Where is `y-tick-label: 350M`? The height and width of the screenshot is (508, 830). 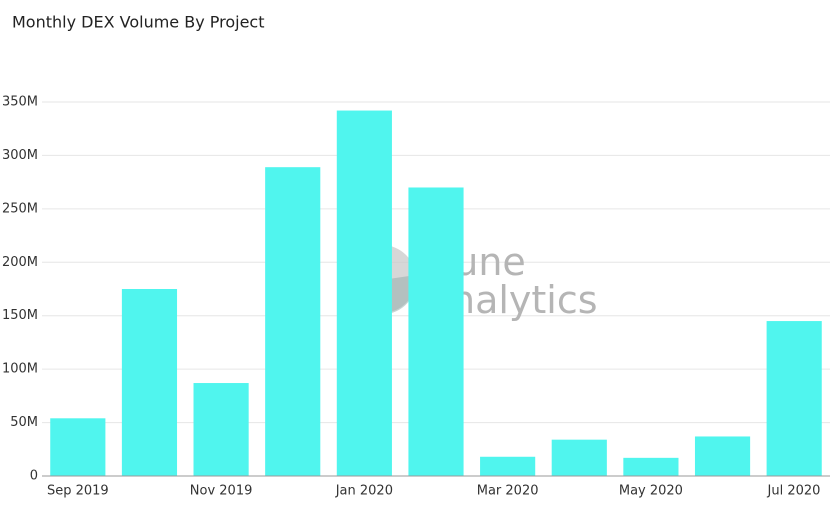
y-tick-label: 350M is located at coordinates (20, 102).